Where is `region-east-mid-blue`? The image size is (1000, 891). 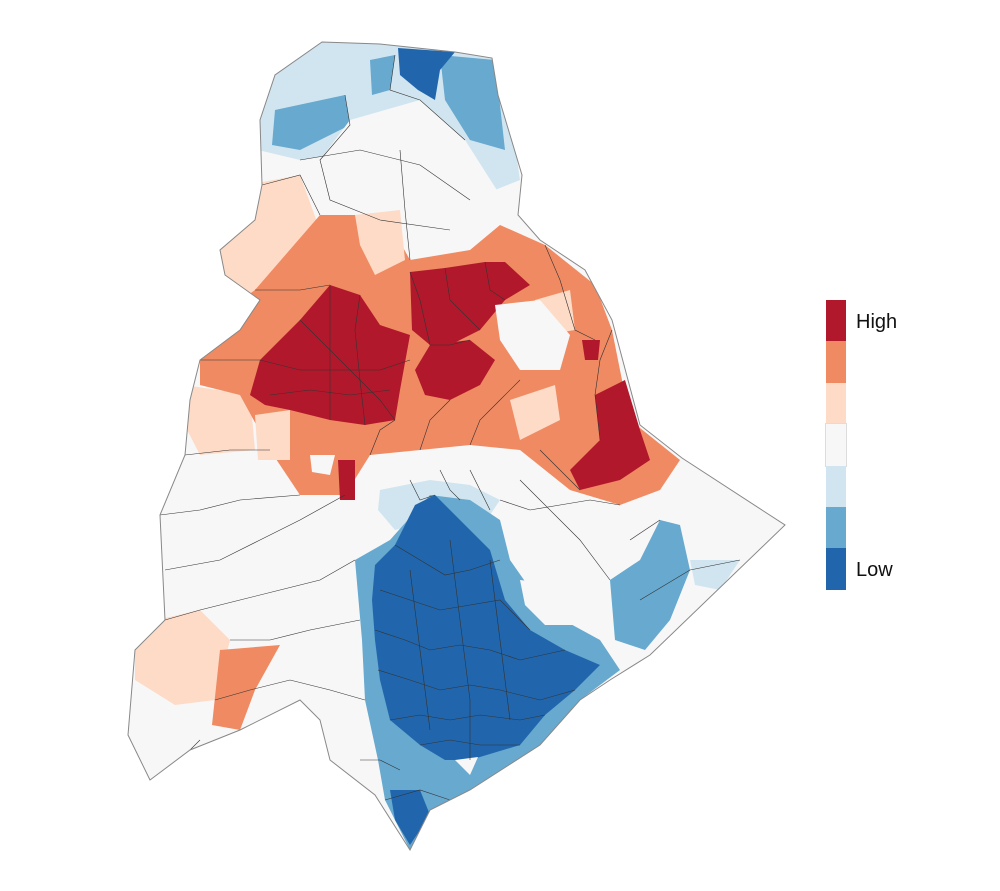 region-east-mid-blue is located at coordinates (650, 585).